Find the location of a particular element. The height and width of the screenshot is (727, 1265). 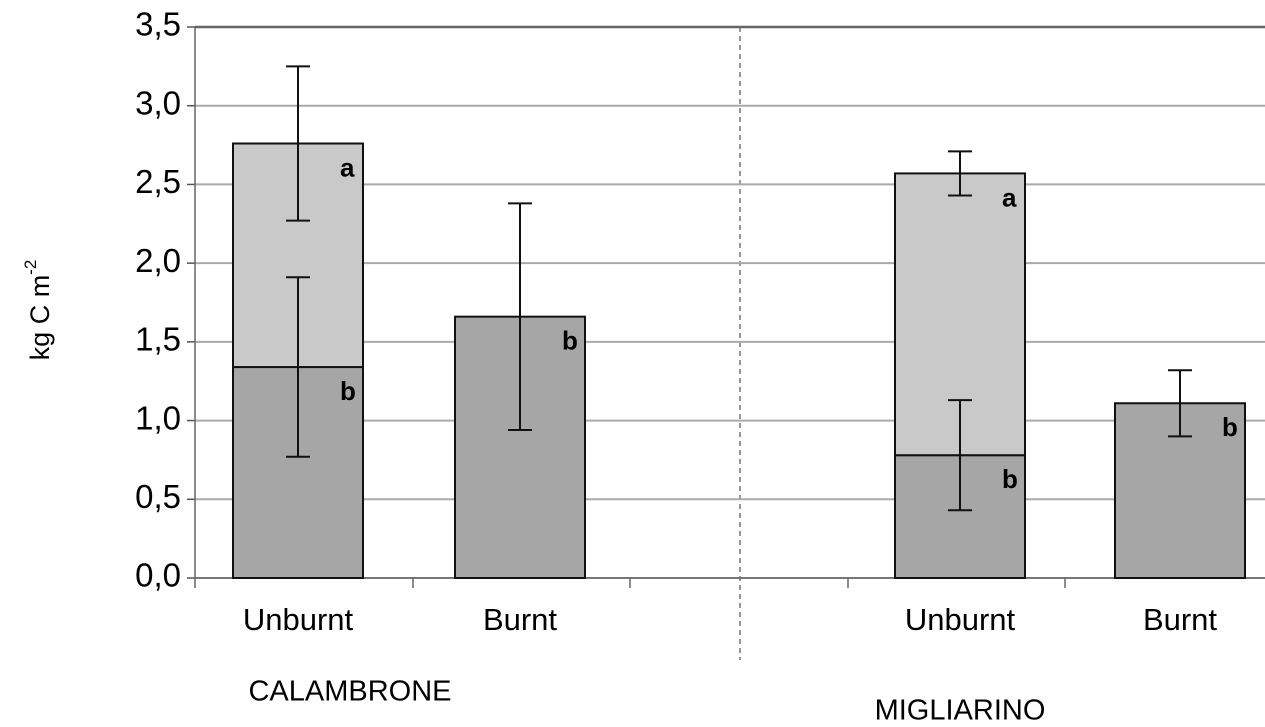

y-tick-label: 0,5 is located at coordinates (158, 496).